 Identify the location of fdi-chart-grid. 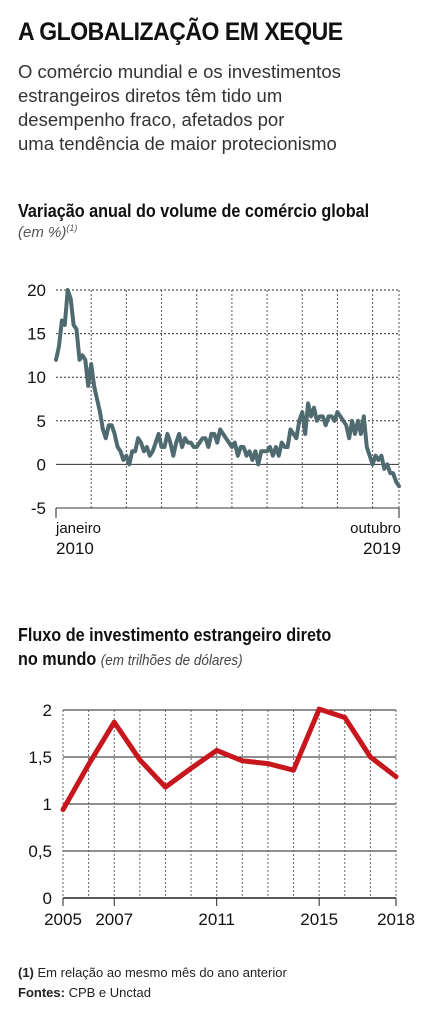
(229, 804).